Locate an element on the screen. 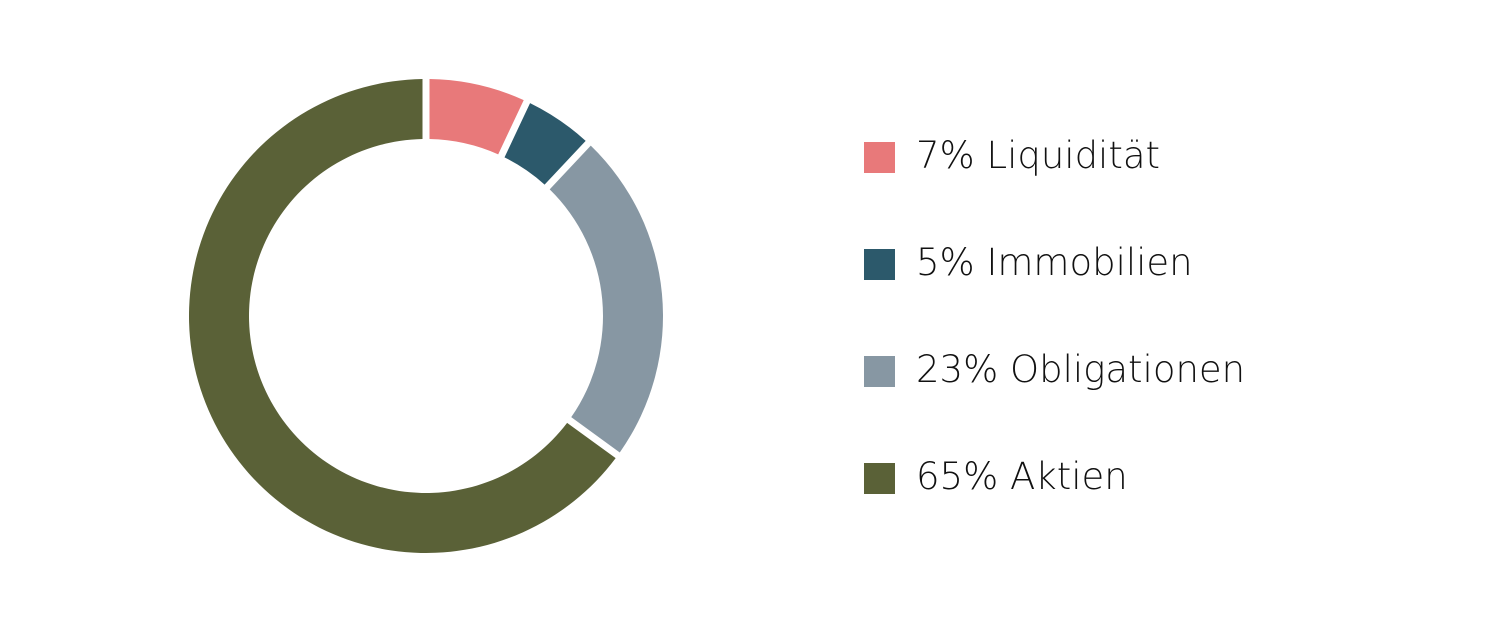  legend-label-obligationen: 23% Obligationen is located at coordinates (1081, 369).